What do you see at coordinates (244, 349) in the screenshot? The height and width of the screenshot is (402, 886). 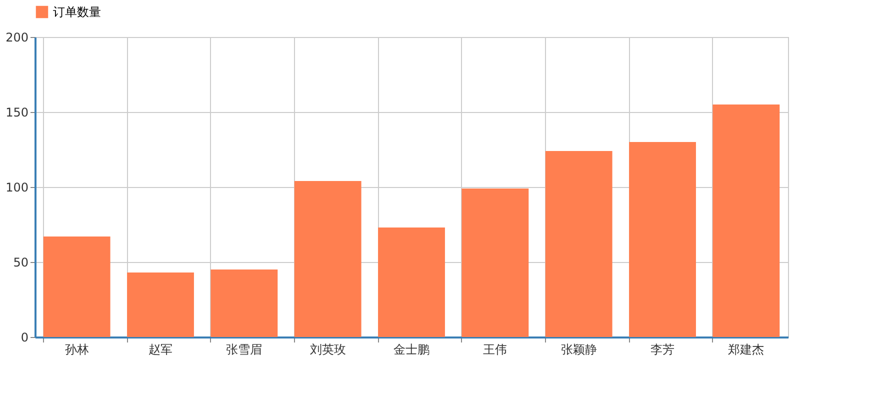 I see `x-tick-label: 张雪眉` at bounding box center [244, 349].